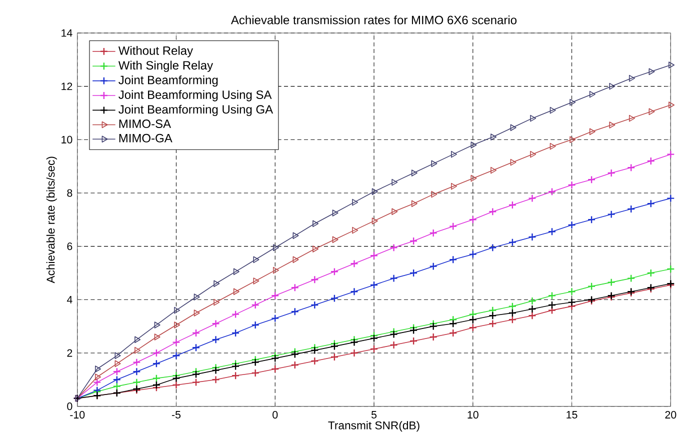  Describe the element at coordinates (69, 406) in the screenshot. I see `y-tick-label: 0` at that location.